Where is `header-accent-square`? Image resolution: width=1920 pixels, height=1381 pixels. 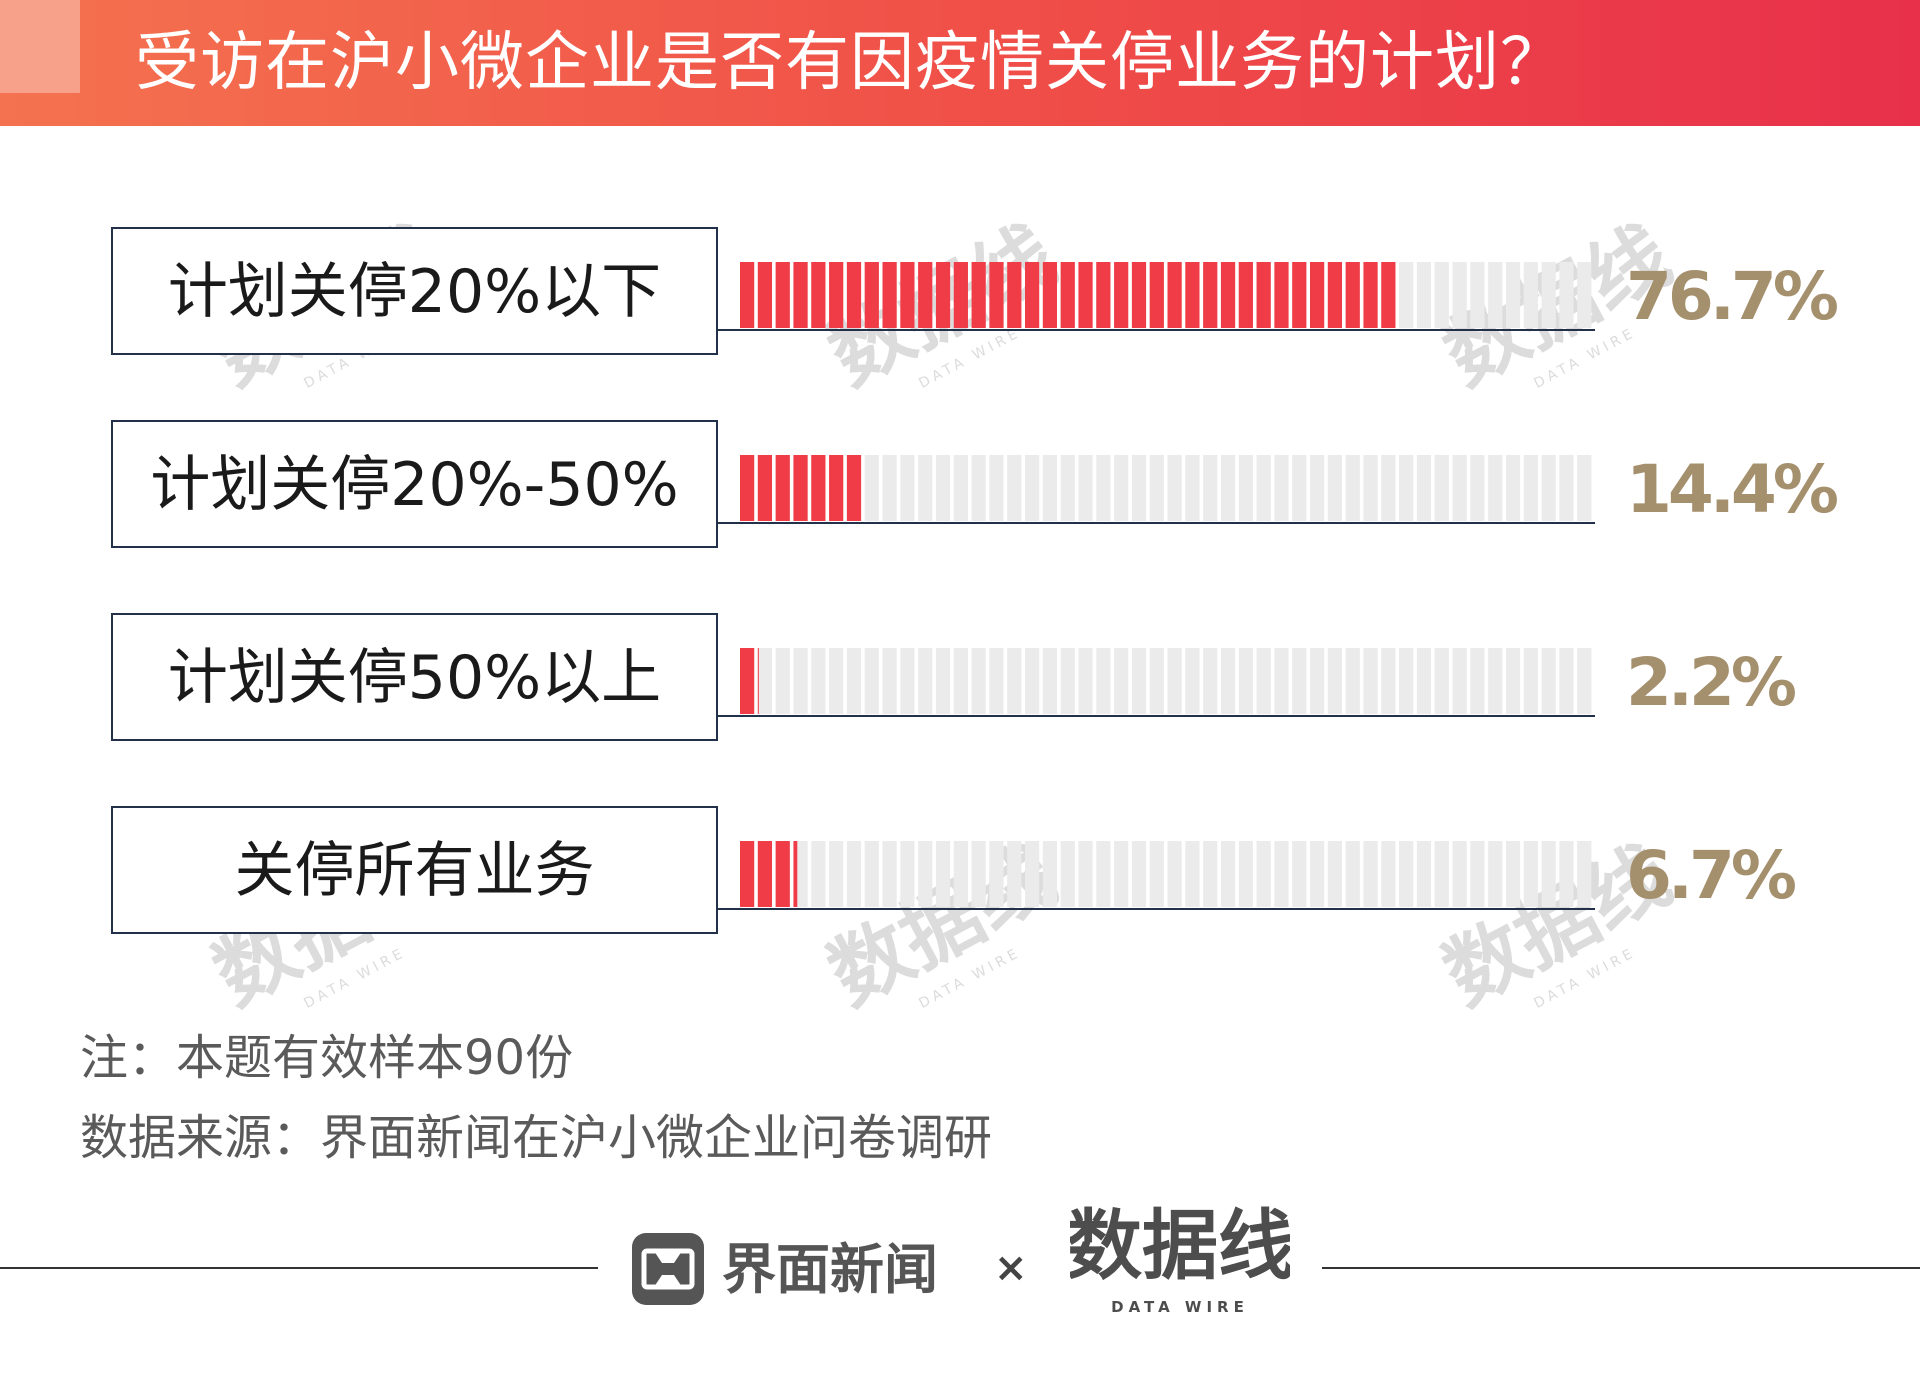 header-accent-square is located at coordinates (40, 46).